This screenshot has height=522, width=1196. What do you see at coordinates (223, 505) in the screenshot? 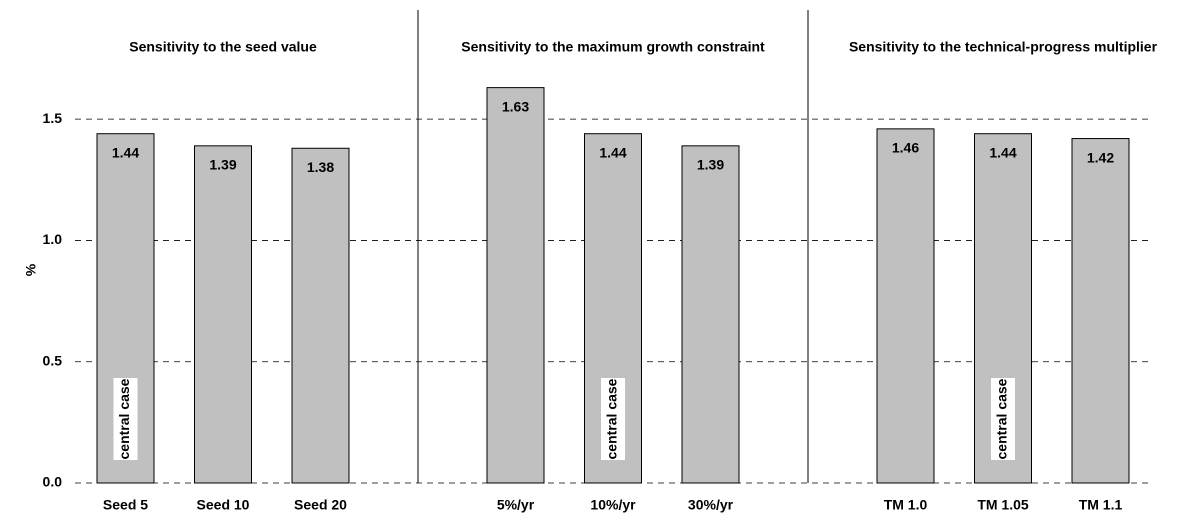
I see `x-tick-label: Seed 10` at bounding box center [223, 505].